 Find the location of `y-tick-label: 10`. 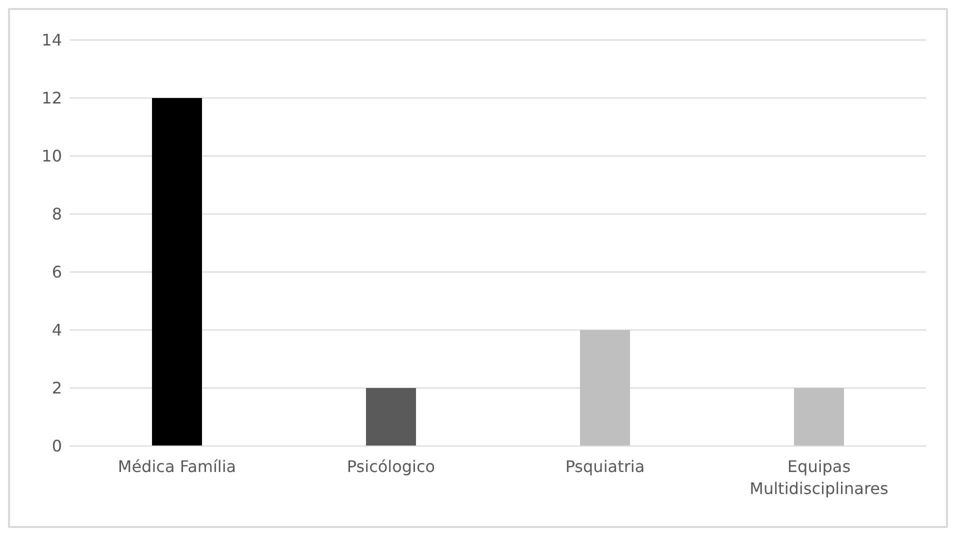

y-tick-label: 10 is located at coordinates (52, 156).